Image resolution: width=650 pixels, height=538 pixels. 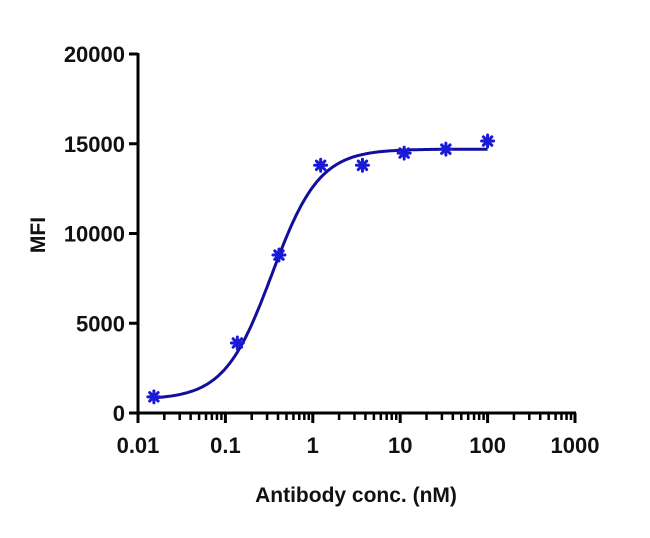 What do you see at coordinates (138, 445) in the screenshot?
I see `x-tick-label: 0.01` at bounding box center [138, 445].